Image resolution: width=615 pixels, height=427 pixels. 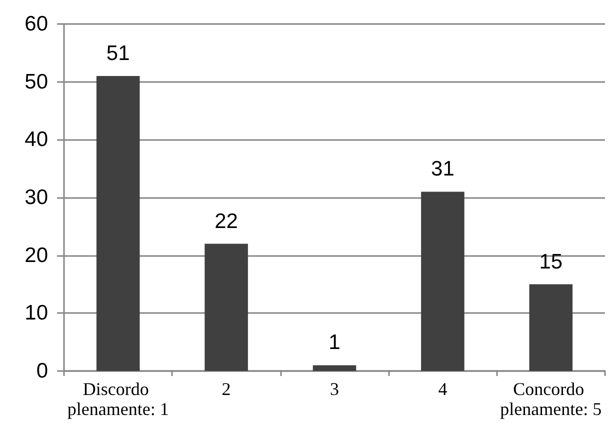 What do you see at coordinates (118, 399) in the screenshot?
I see `x-tick-label: Discordo plenamente: 1` at bounding box center [118, 399].